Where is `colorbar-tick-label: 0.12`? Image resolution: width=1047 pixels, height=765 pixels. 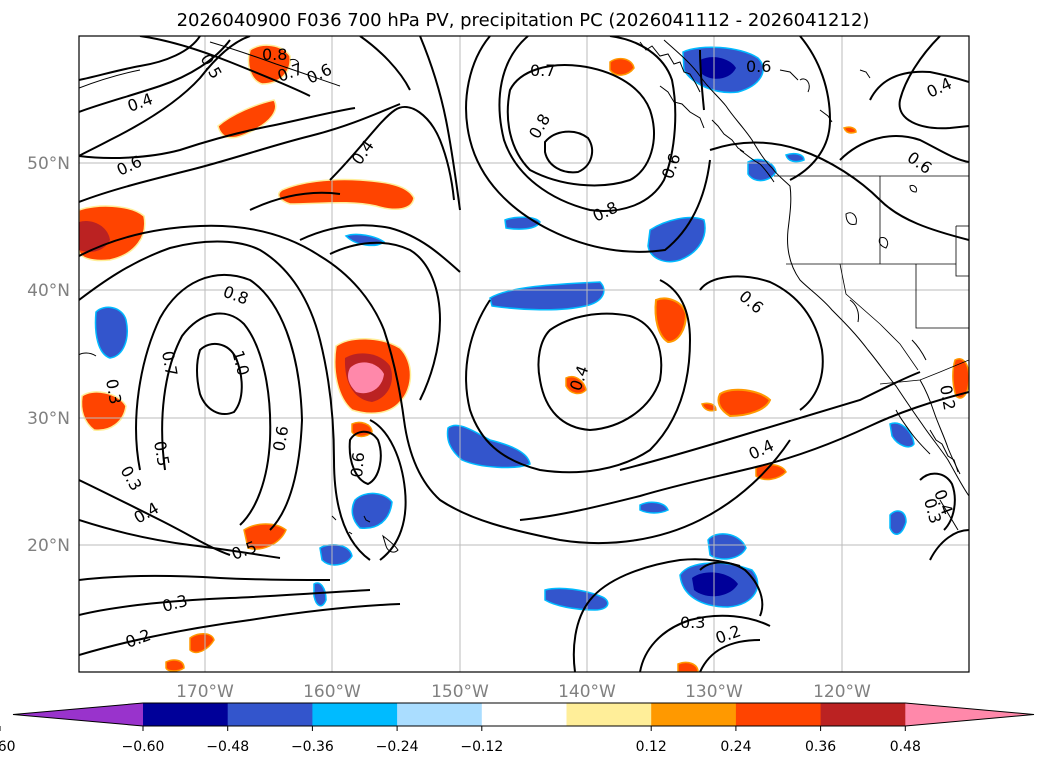 colorbar-tick-label: 0.12 is located at coordinates (651, 747).